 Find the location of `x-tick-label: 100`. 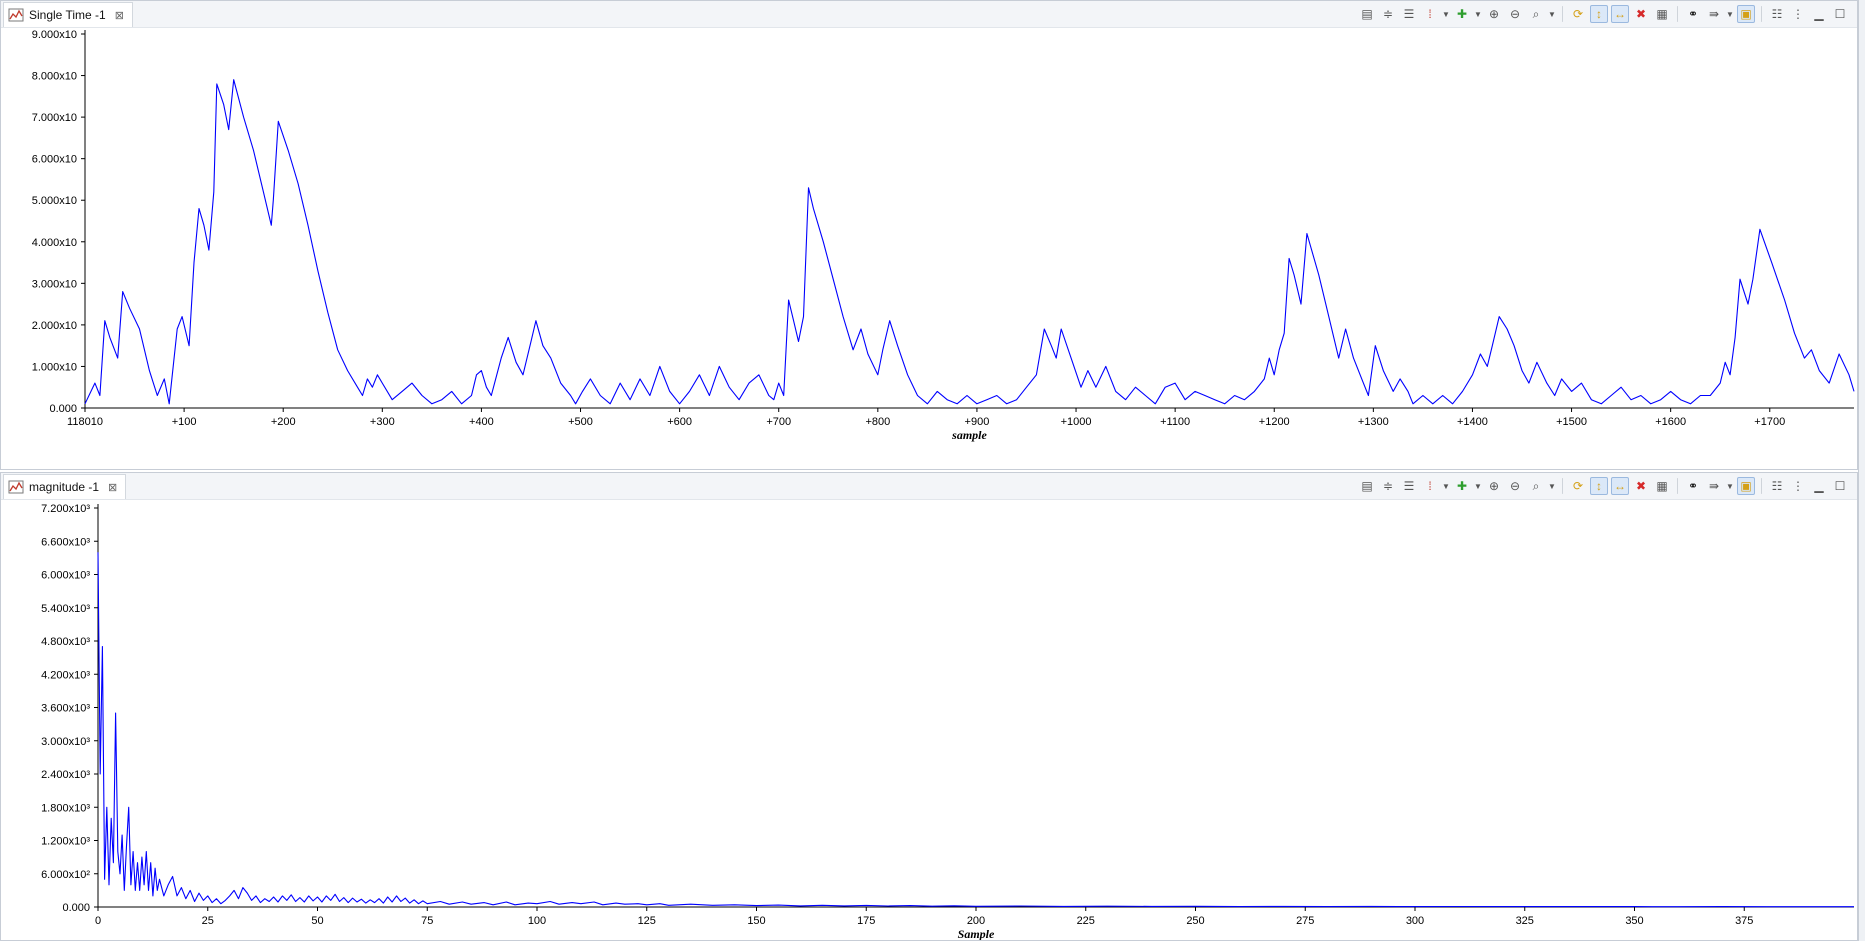

x-tick-label: 100 is located at coordinates (537, 921).